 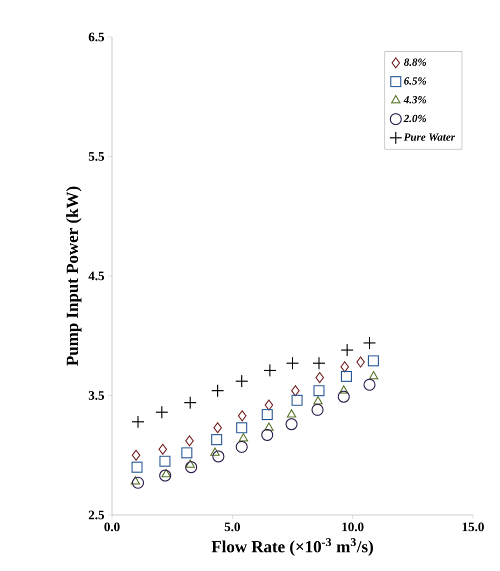 I want to click on y-tick-label: 3.5, so click(x=96, y=395).